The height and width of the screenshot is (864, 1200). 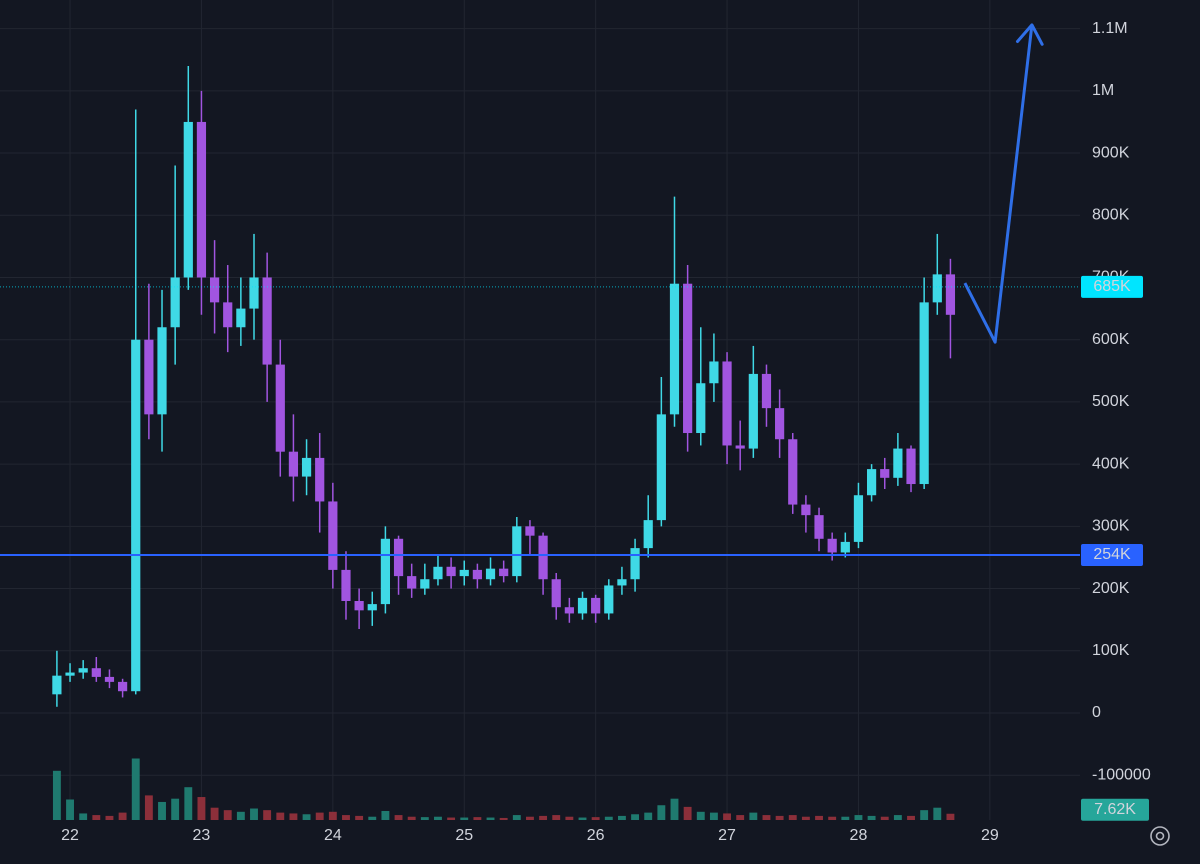 What do you see at coordinates (859, 835) in the screenshot?
I see `x-tick-label: 28` at bounding box center [859, 835].